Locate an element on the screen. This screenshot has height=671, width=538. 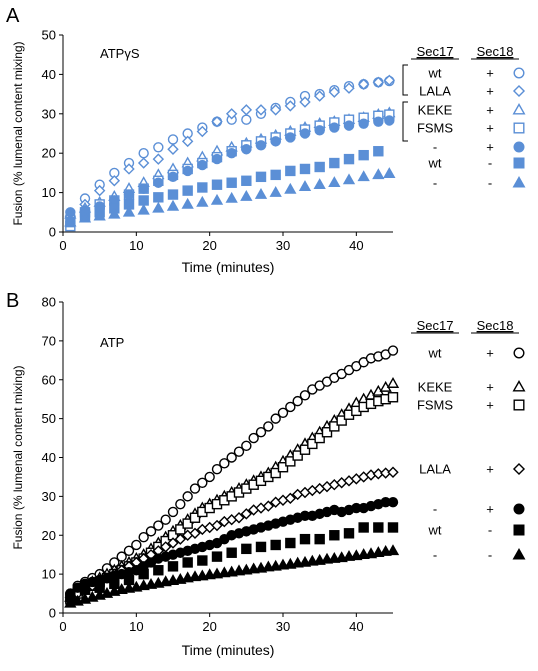
legend-header-sec18: Sec18 is located at coordinates (495, 325).